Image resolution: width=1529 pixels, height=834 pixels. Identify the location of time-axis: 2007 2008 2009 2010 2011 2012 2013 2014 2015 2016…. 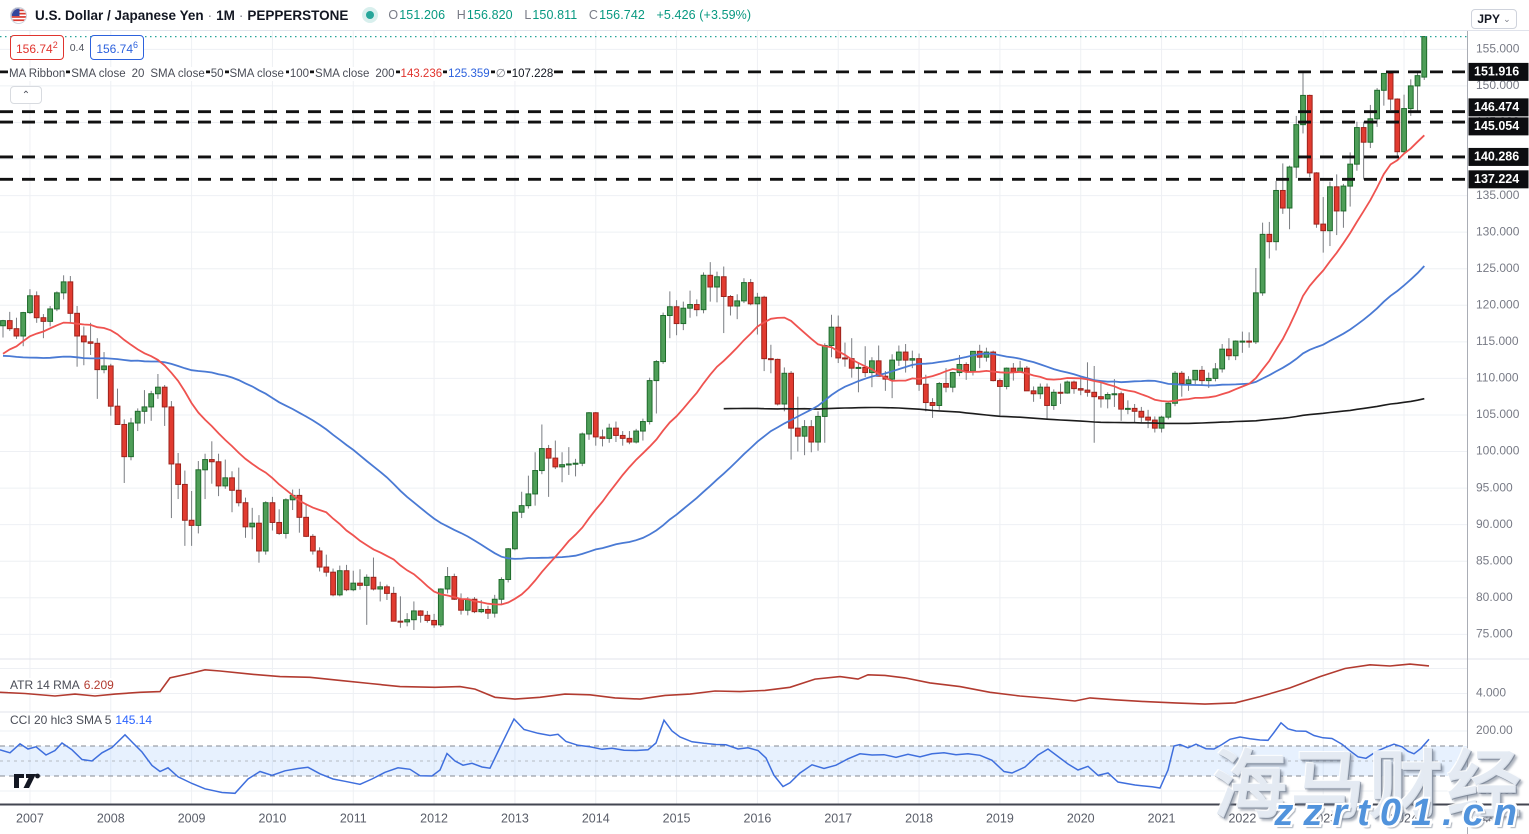
(717, 818).